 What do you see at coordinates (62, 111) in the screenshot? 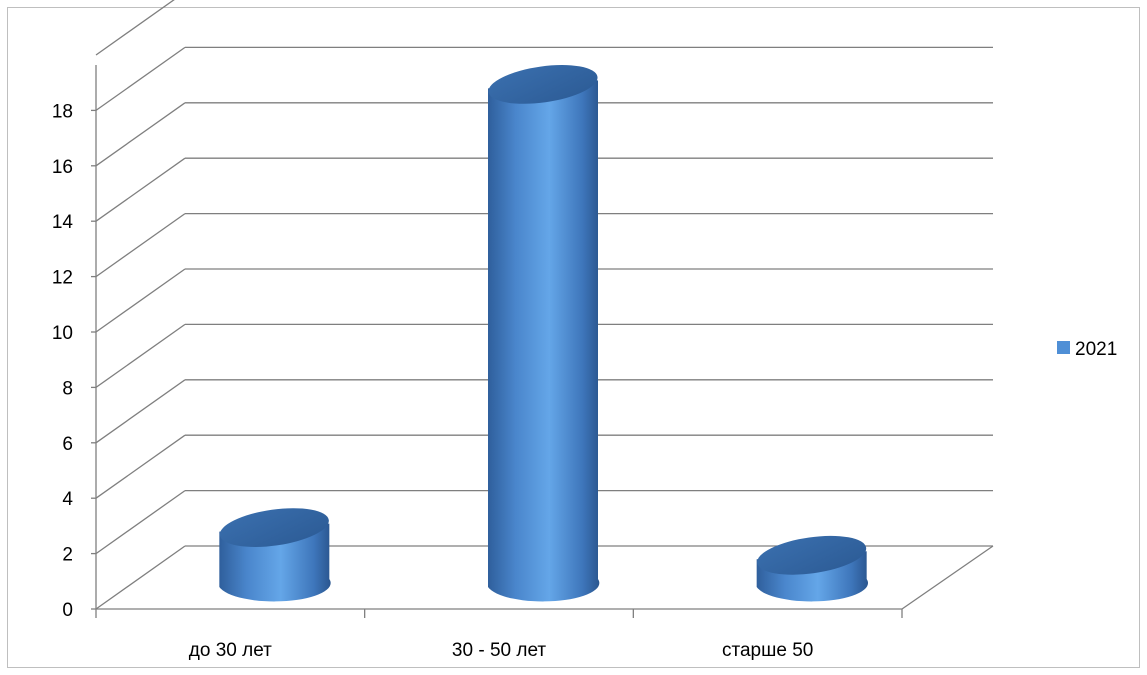
I see `y-tick-label-18: 18` at bounding box center [62, 111].